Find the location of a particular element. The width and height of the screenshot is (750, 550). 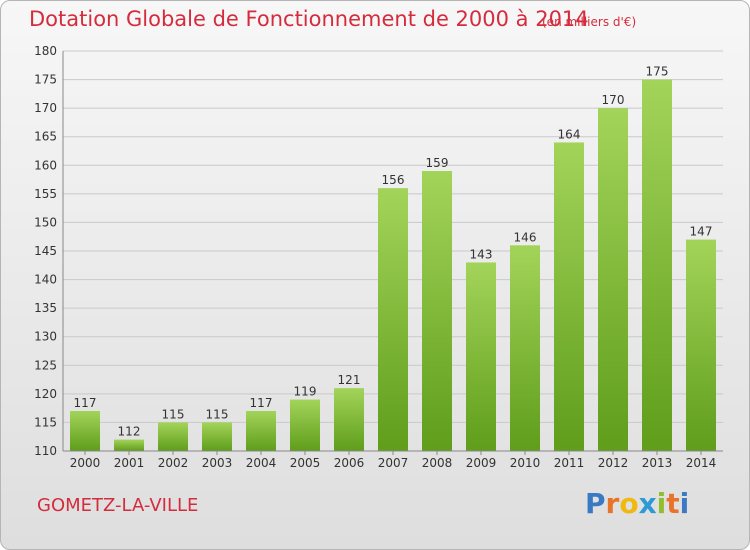

y-tick-label: 165 is located at coordinates (45, 137).